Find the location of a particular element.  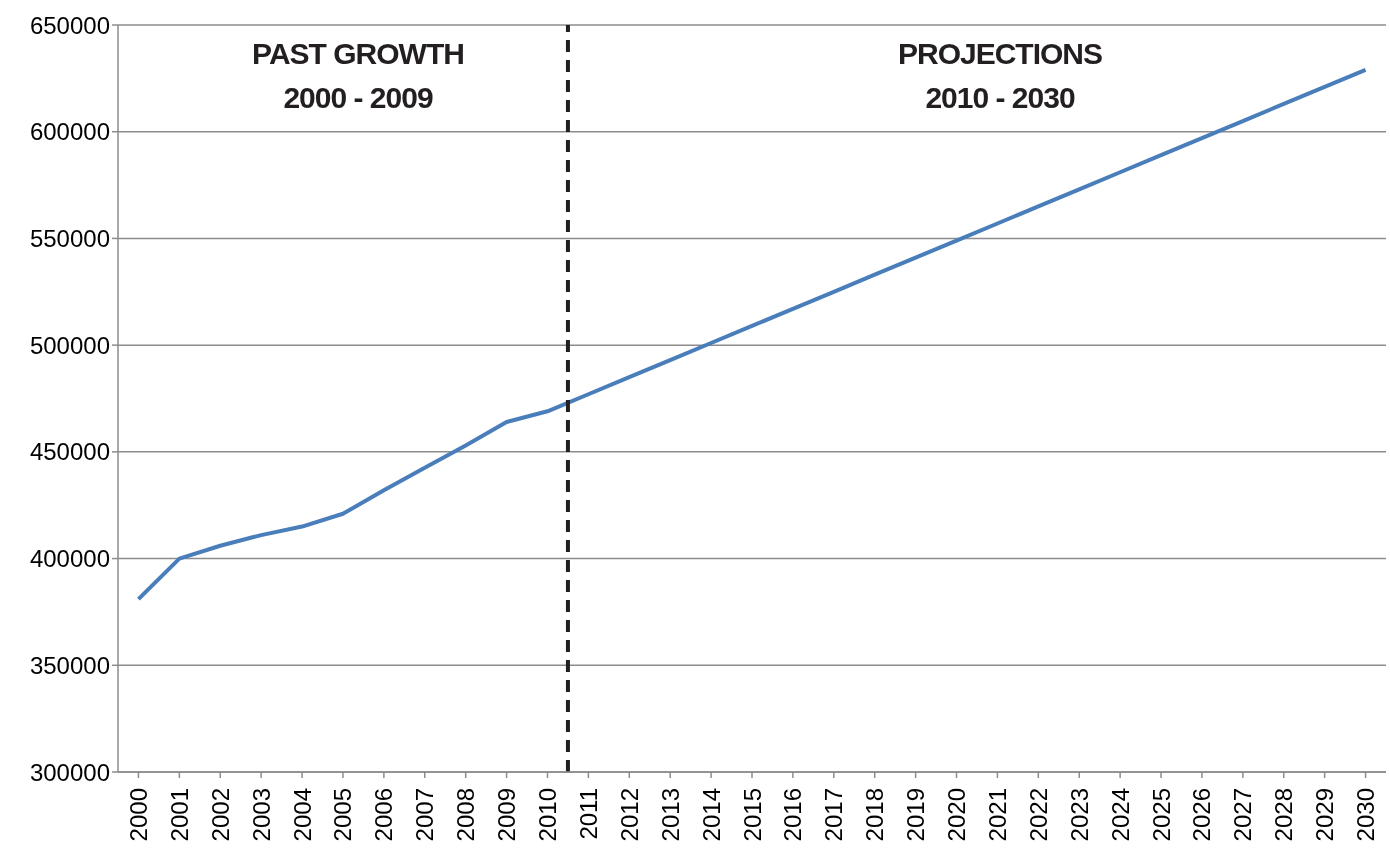

x-tick-label: 2023 is located at coordinates (1079, 815).